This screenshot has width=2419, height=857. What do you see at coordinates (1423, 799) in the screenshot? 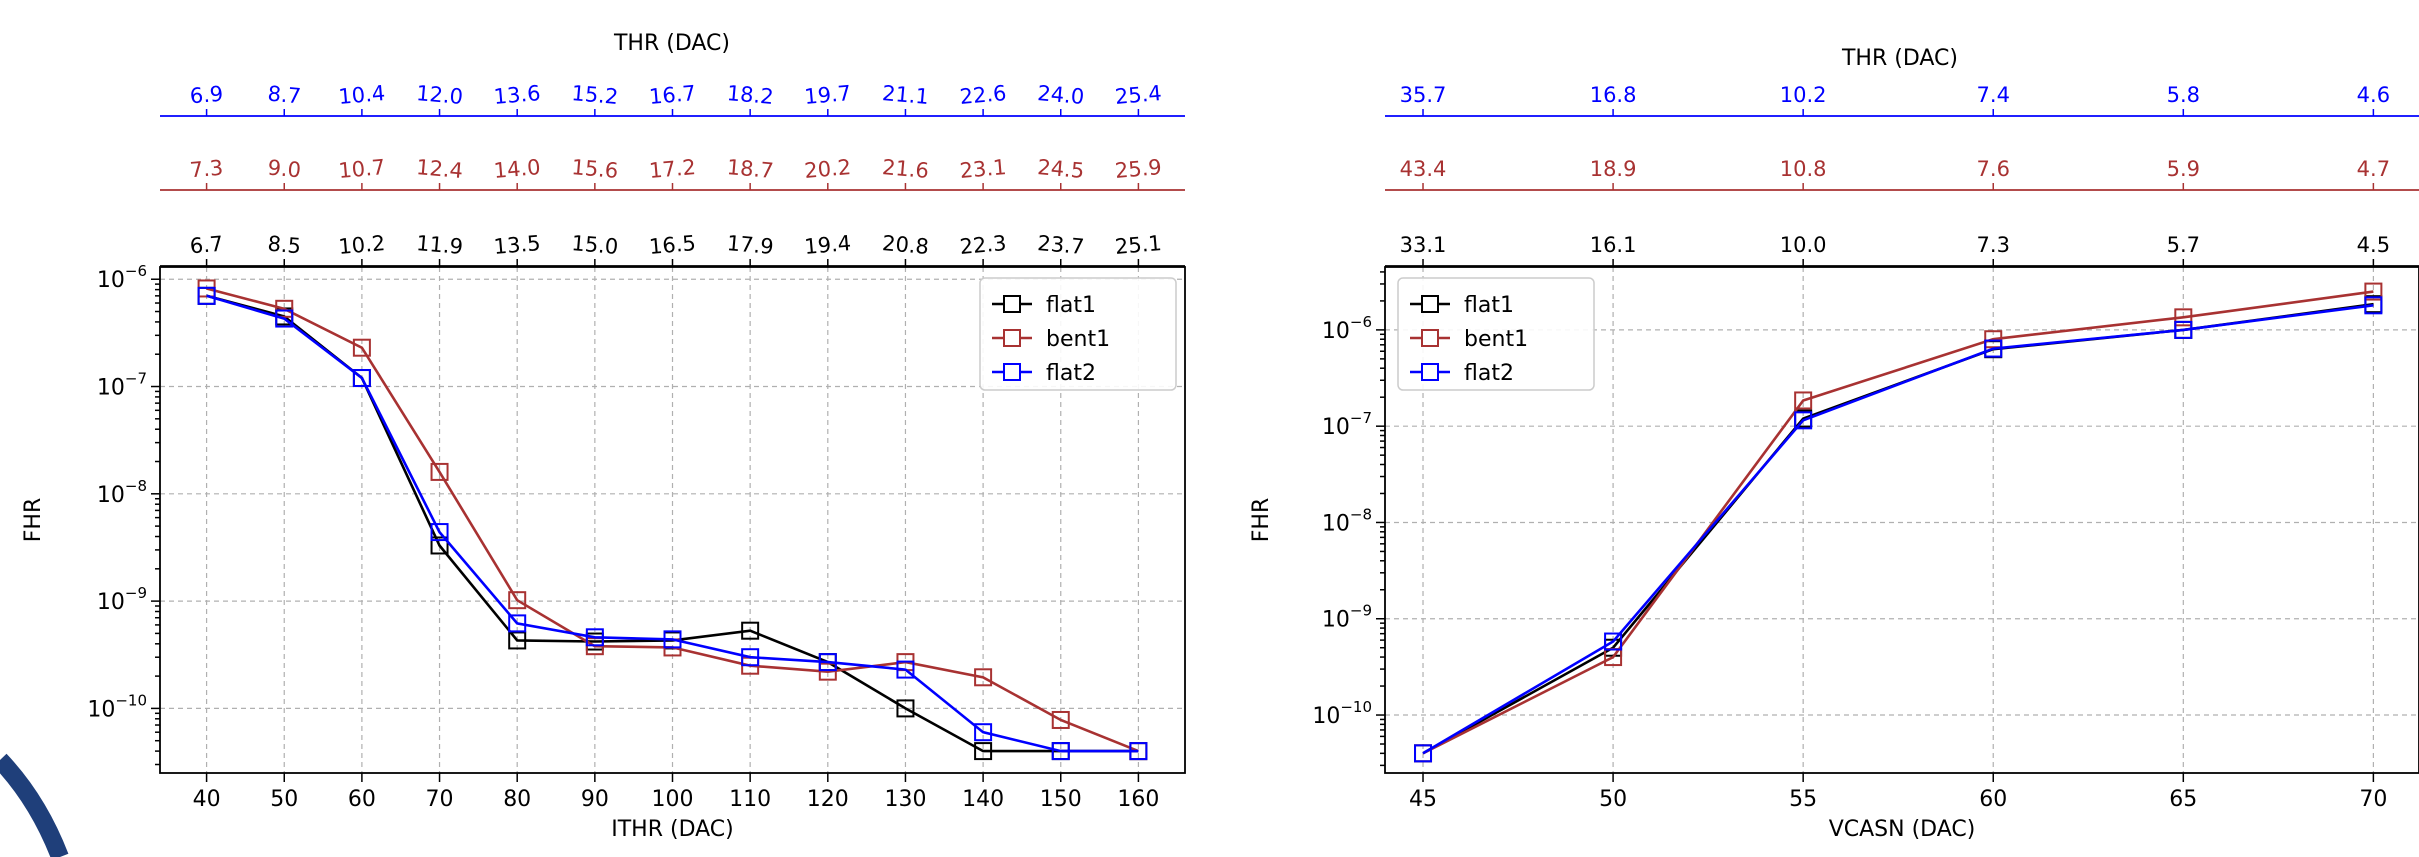
I see `x-tick-label: 45` at bounding box center [1423, 799].